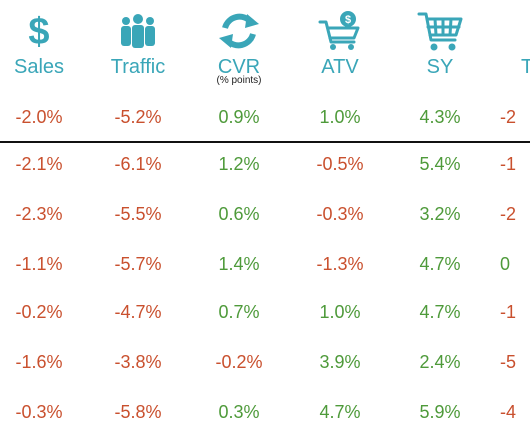  I want to click on table-cell: -5.8%, so click(138, 412).